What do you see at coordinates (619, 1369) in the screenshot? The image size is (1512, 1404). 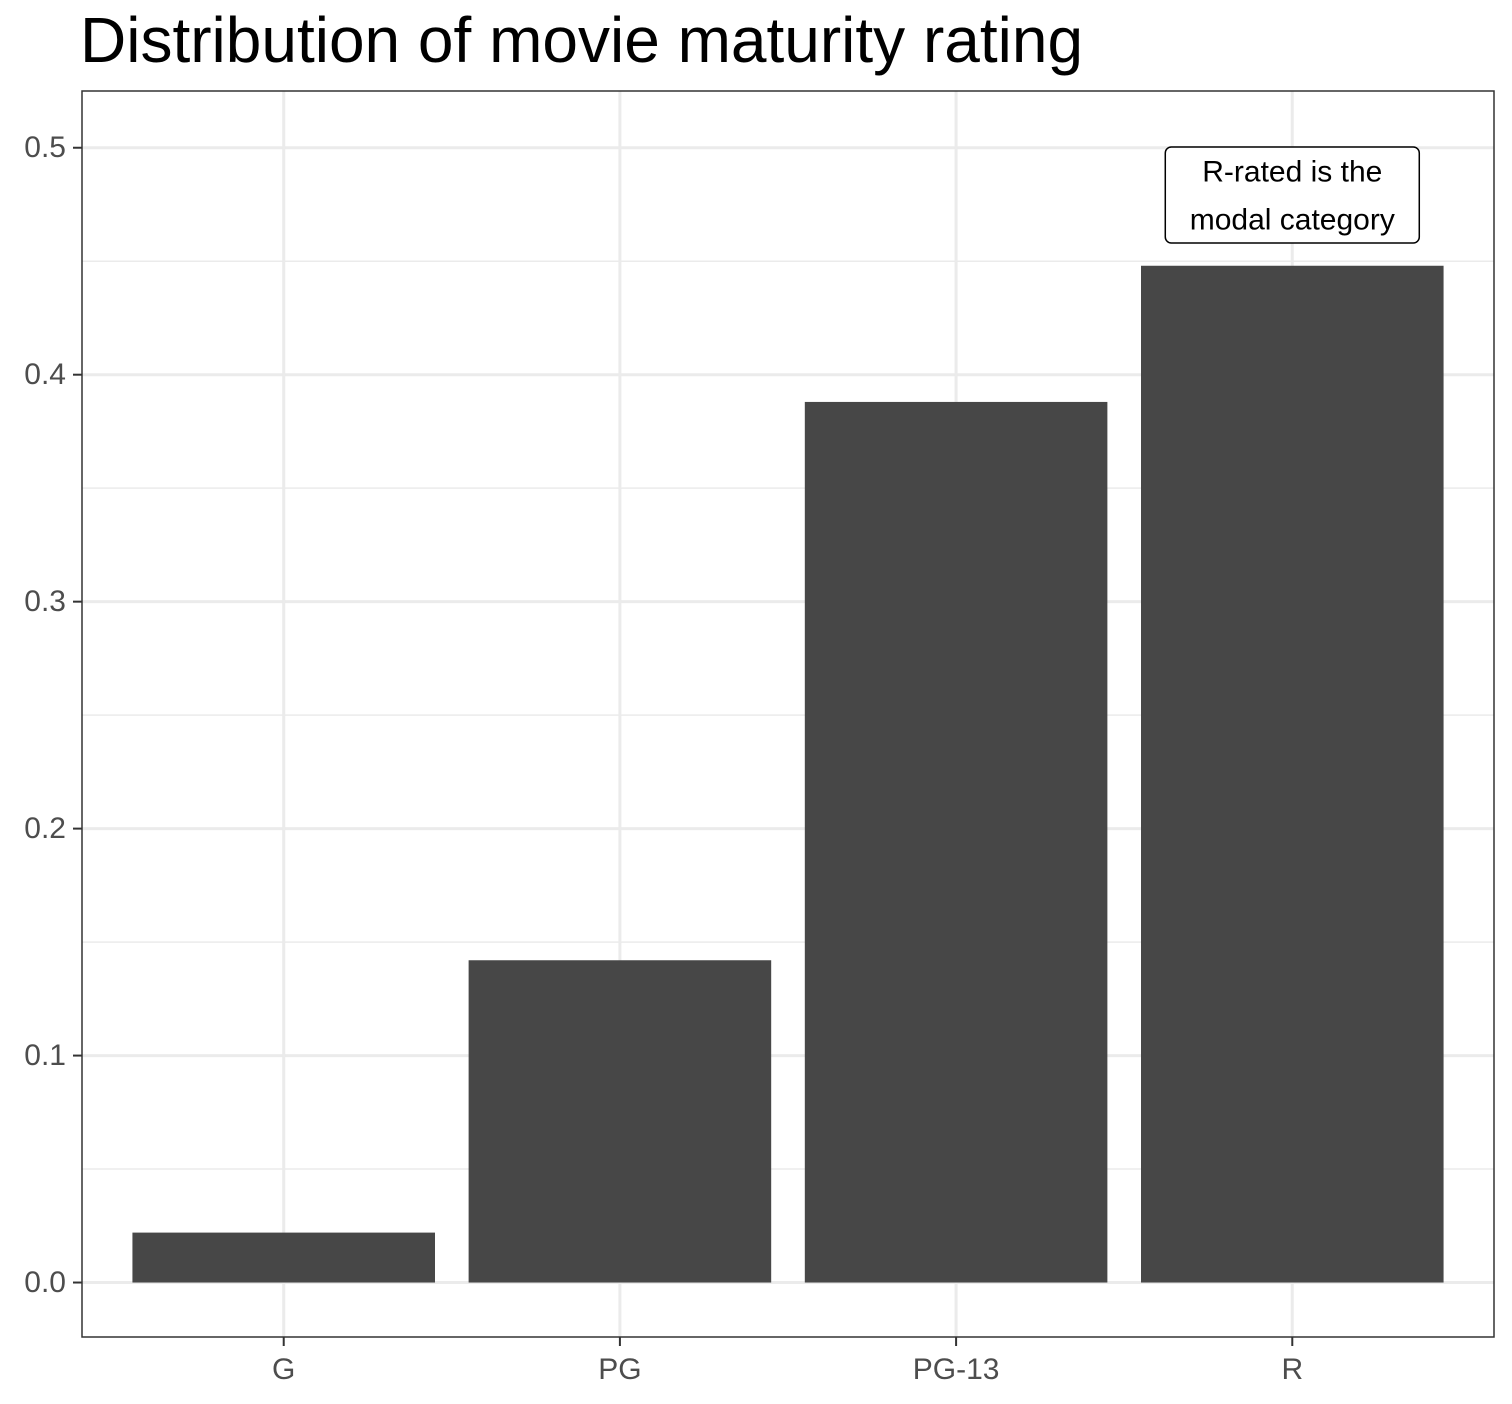 I see `x-tick-label: PG` at bounding box center [619, 1369].